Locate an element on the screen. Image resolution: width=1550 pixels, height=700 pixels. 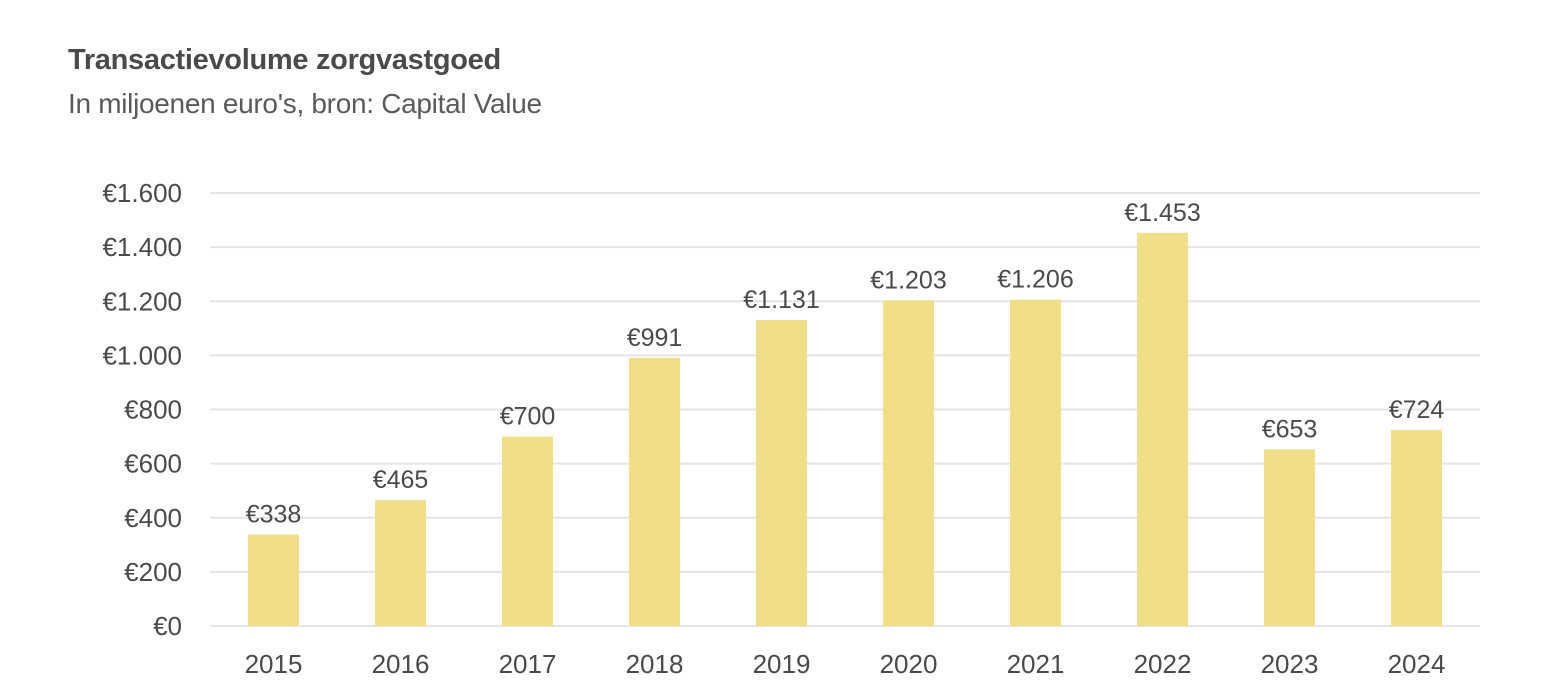
bar-2018 is located at coordinates (654, 491).